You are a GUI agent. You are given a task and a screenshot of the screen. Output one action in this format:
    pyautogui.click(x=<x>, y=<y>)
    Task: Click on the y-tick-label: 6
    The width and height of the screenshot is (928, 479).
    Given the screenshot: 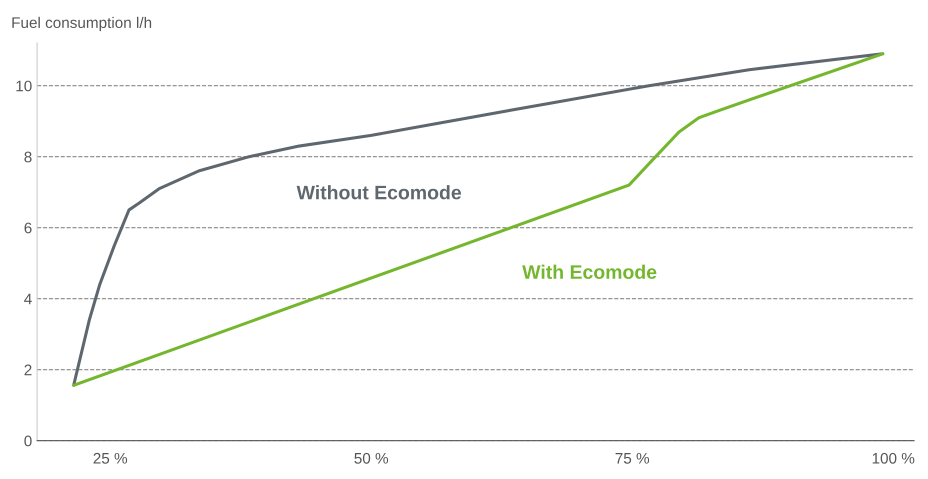 What is the action you would take?
    pyautogui.click(x=28, y=228)
    